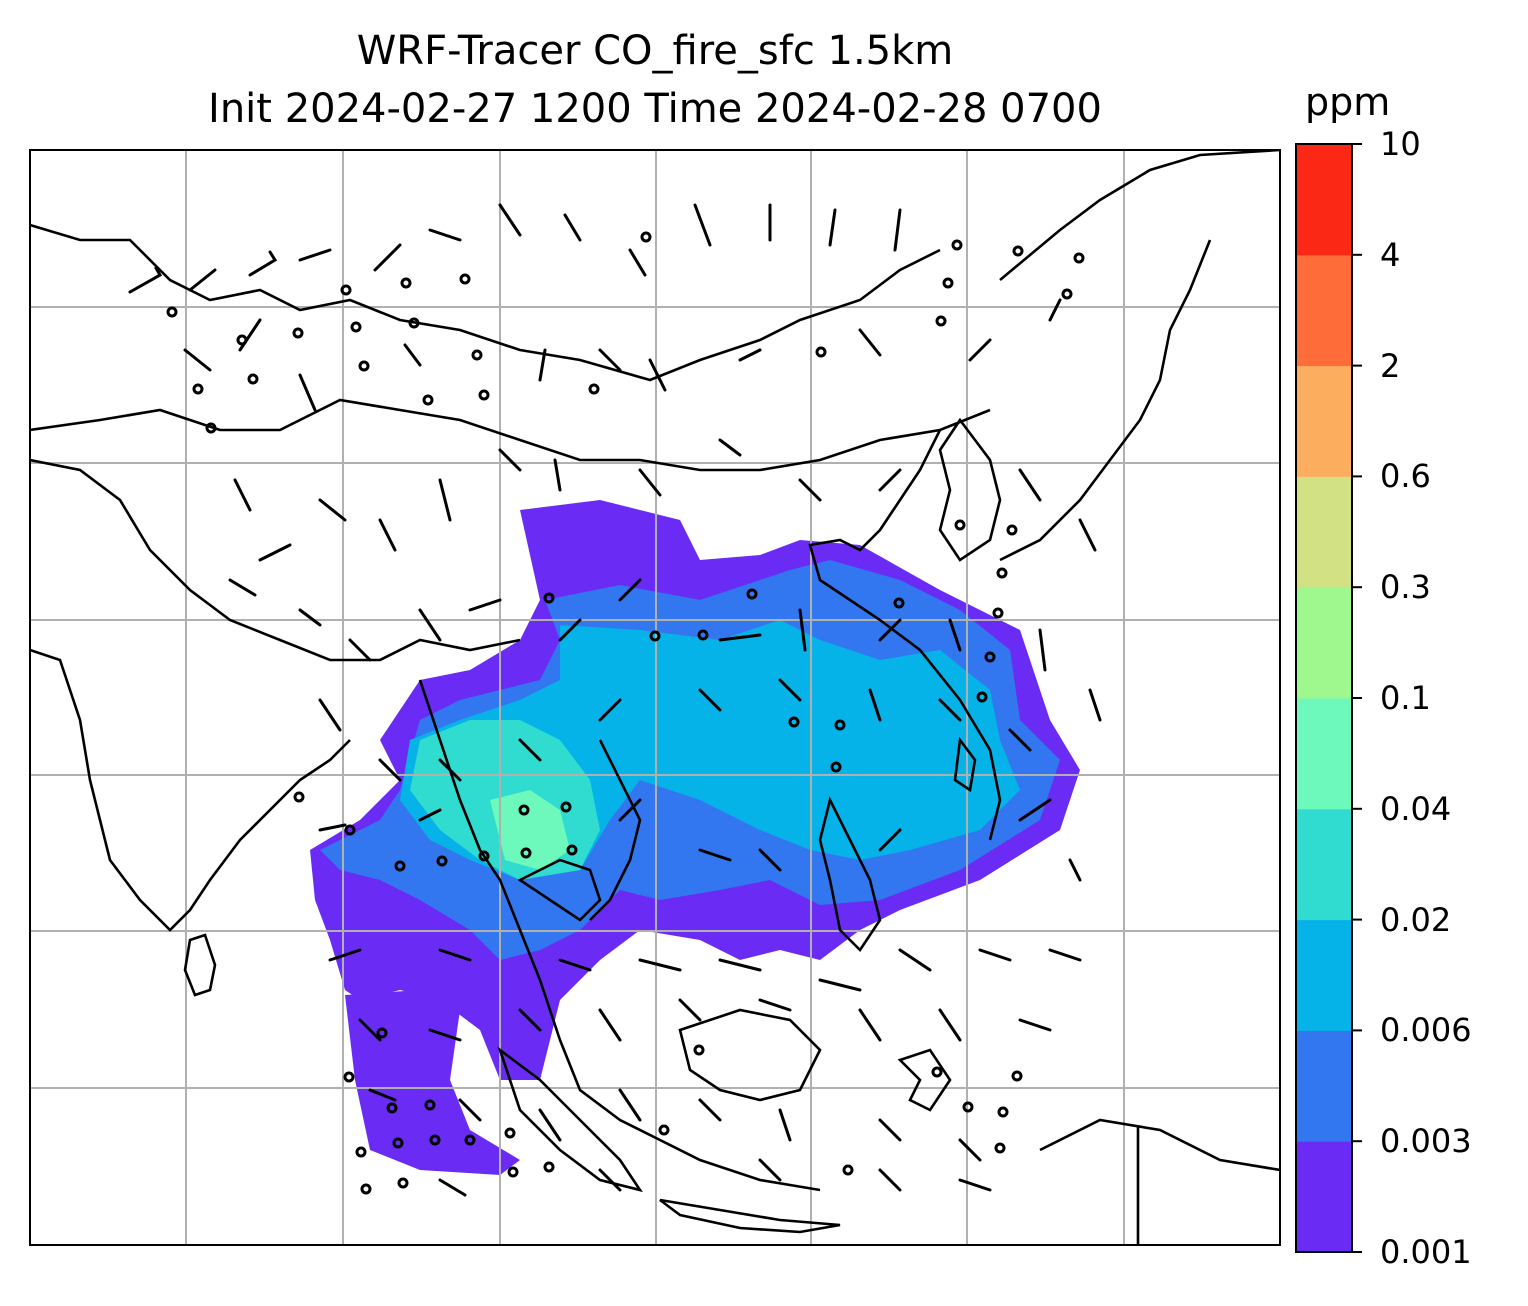 Image resolution: width=1528 pixels, height=1306 pixels. What do you see at coordinates (1405, 698) in the screenshot?
I see `colorbar-tick-label: 0.1` at bounding box center [1405, 698].